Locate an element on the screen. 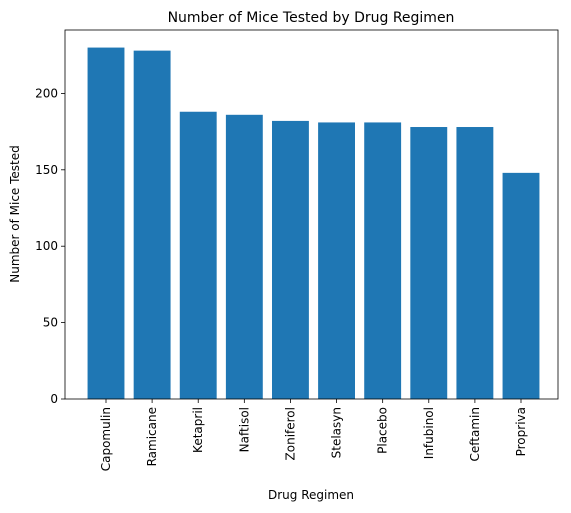 The width and height of the screenshot is (571, 513). bar-capomulin is located at coordinates (106, 223).